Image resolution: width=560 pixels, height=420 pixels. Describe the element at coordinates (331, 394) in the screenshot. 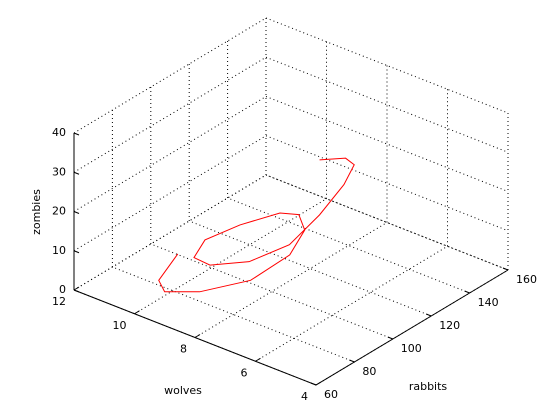

I see `x-tick-label: 60` at that location.